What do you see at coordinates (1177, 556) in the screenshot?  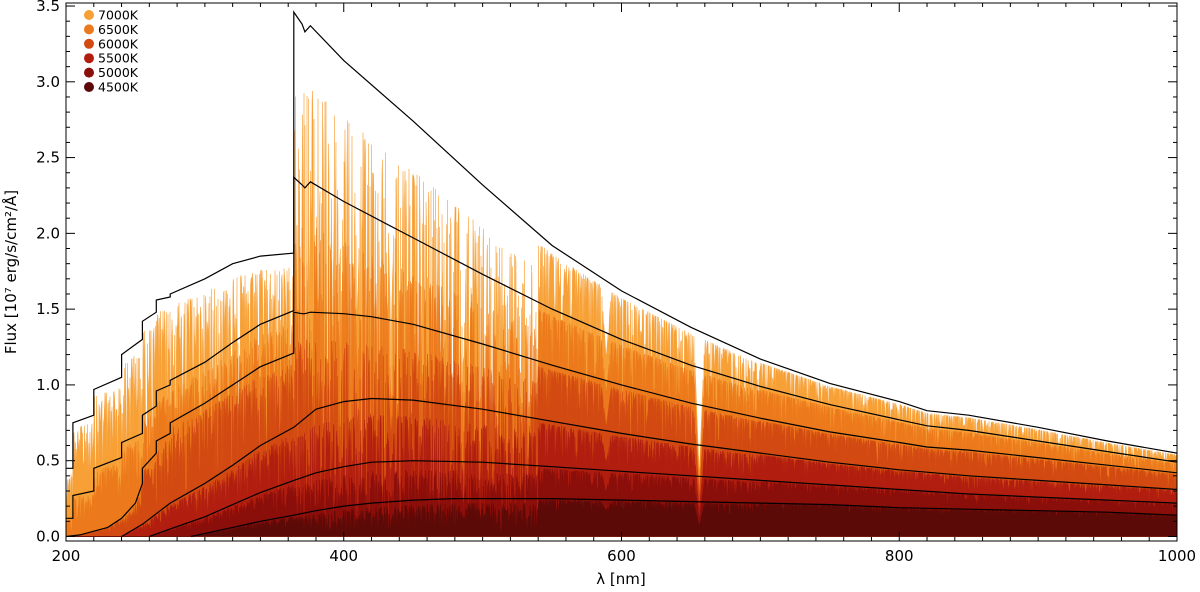 I see `x-tick-label: 1000` at bounding box center [1177, 556].